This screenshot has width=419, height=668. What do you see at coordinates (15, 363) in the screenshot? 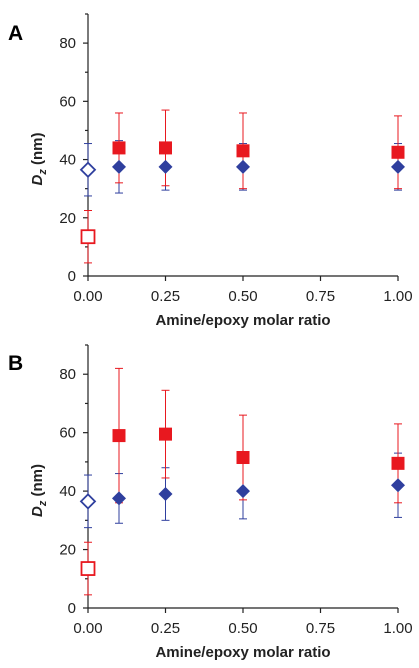
I see `panel-b-label: B` at bounding box center [15, 363].